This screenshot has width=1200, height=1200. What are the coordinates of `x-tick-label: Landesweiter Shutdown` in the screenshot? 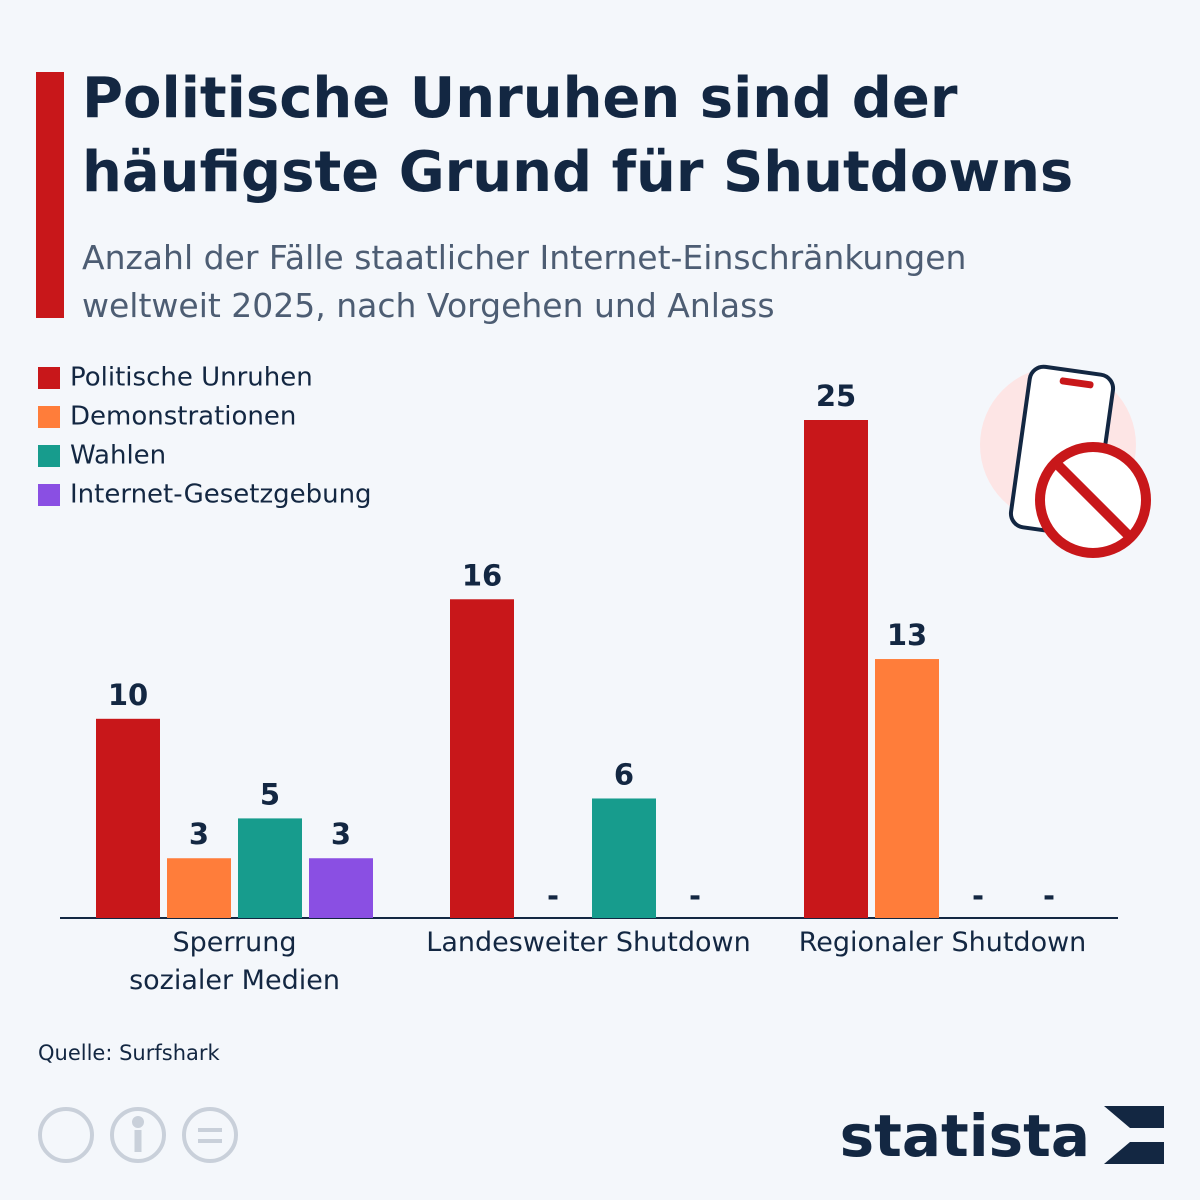 It's located at (588, 942).